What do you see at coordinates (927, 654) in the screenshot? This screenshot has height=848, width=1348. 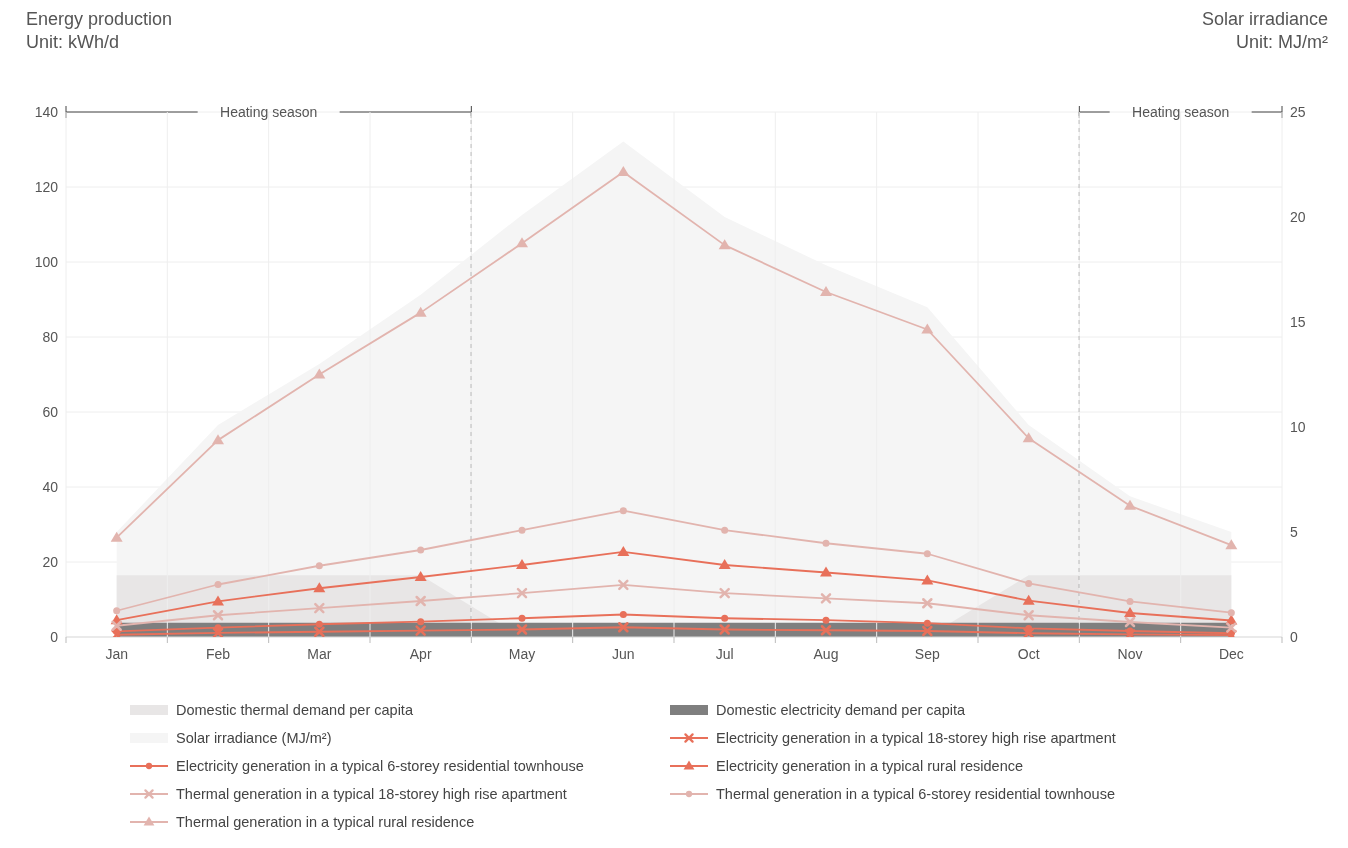 I see `x-tick-label: Sep` at bounding box center [927, 654].